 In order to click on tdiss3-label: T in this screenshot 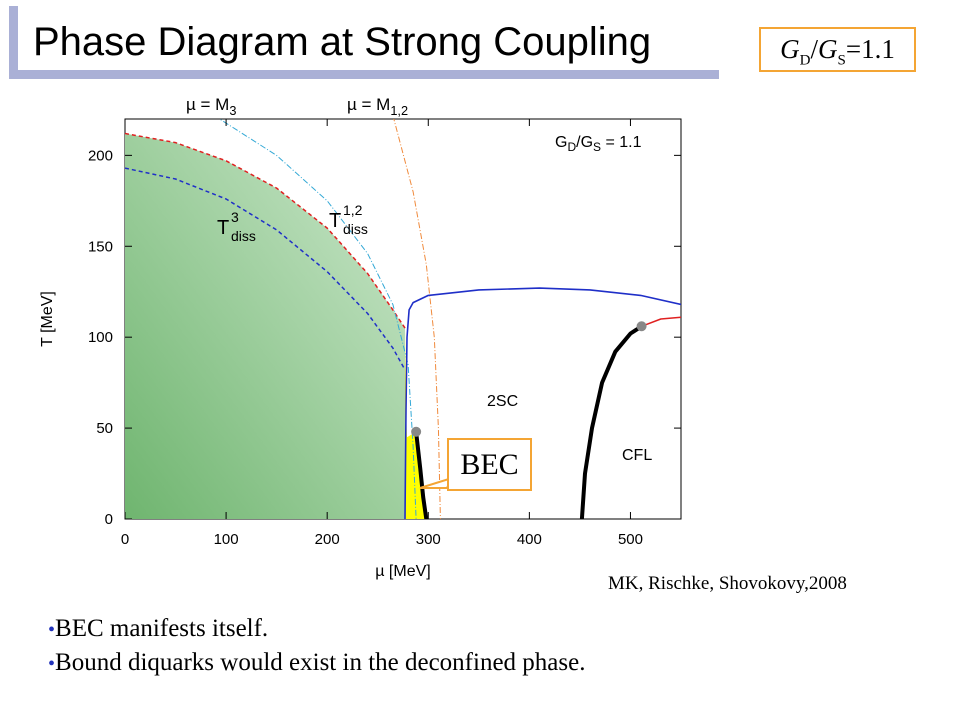, I will do `click(223, 228)`.